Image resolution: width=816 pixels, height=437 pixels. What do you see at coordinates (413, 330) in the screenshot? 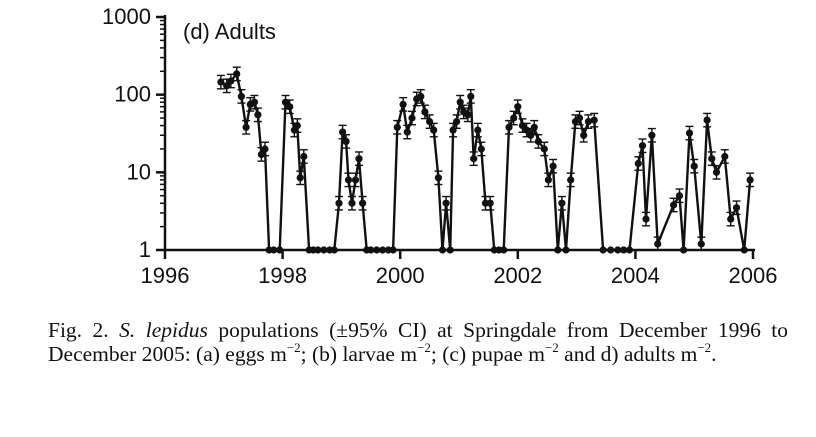
I see `caption-line1: populations (±95% CI) at Springdale from` at bounding box center [413, 330].